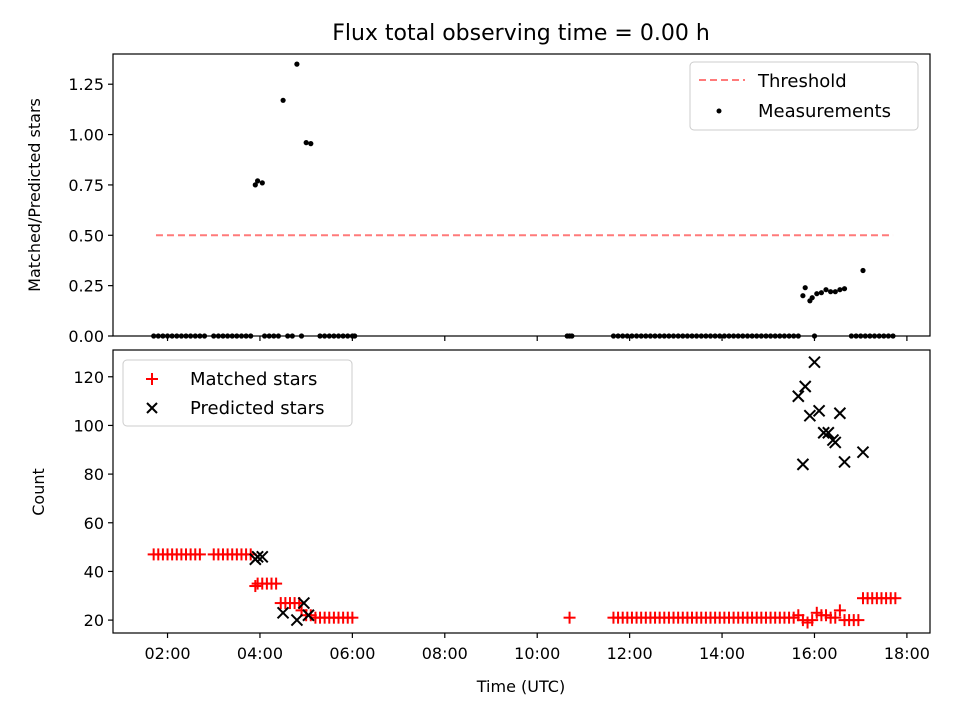  I want to click on top-y-tick-label: 0.00, so click(86, 336).